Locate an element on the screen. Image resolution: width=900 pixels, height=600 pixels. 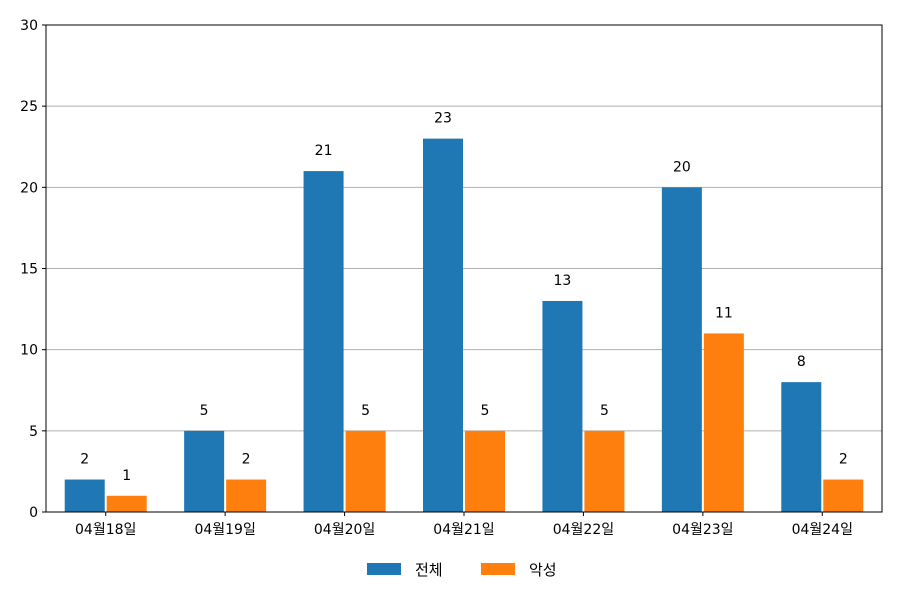
y-tick-label: 25 is located at coordinates (29, 107).